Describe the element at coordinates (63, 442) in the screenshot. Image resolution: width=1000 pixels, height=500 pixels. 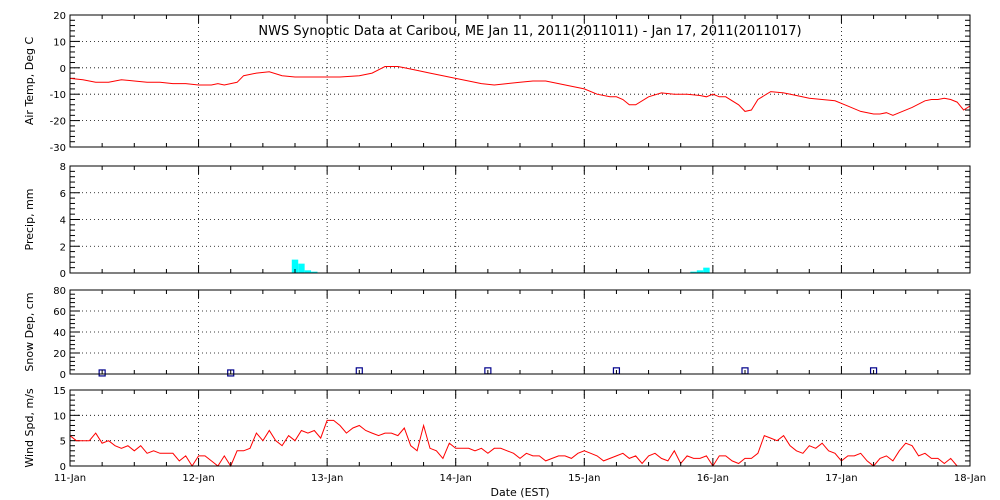
I see `wind_speed-y-tick-label: 5` at that location.